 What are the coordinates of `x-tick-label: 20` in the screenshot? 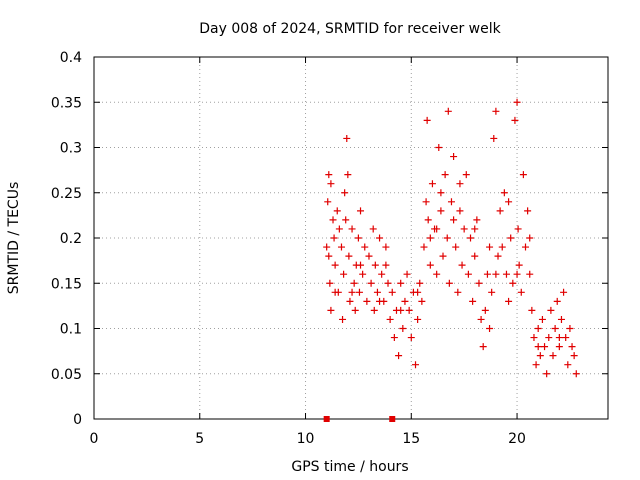 It's located at (517, 439).